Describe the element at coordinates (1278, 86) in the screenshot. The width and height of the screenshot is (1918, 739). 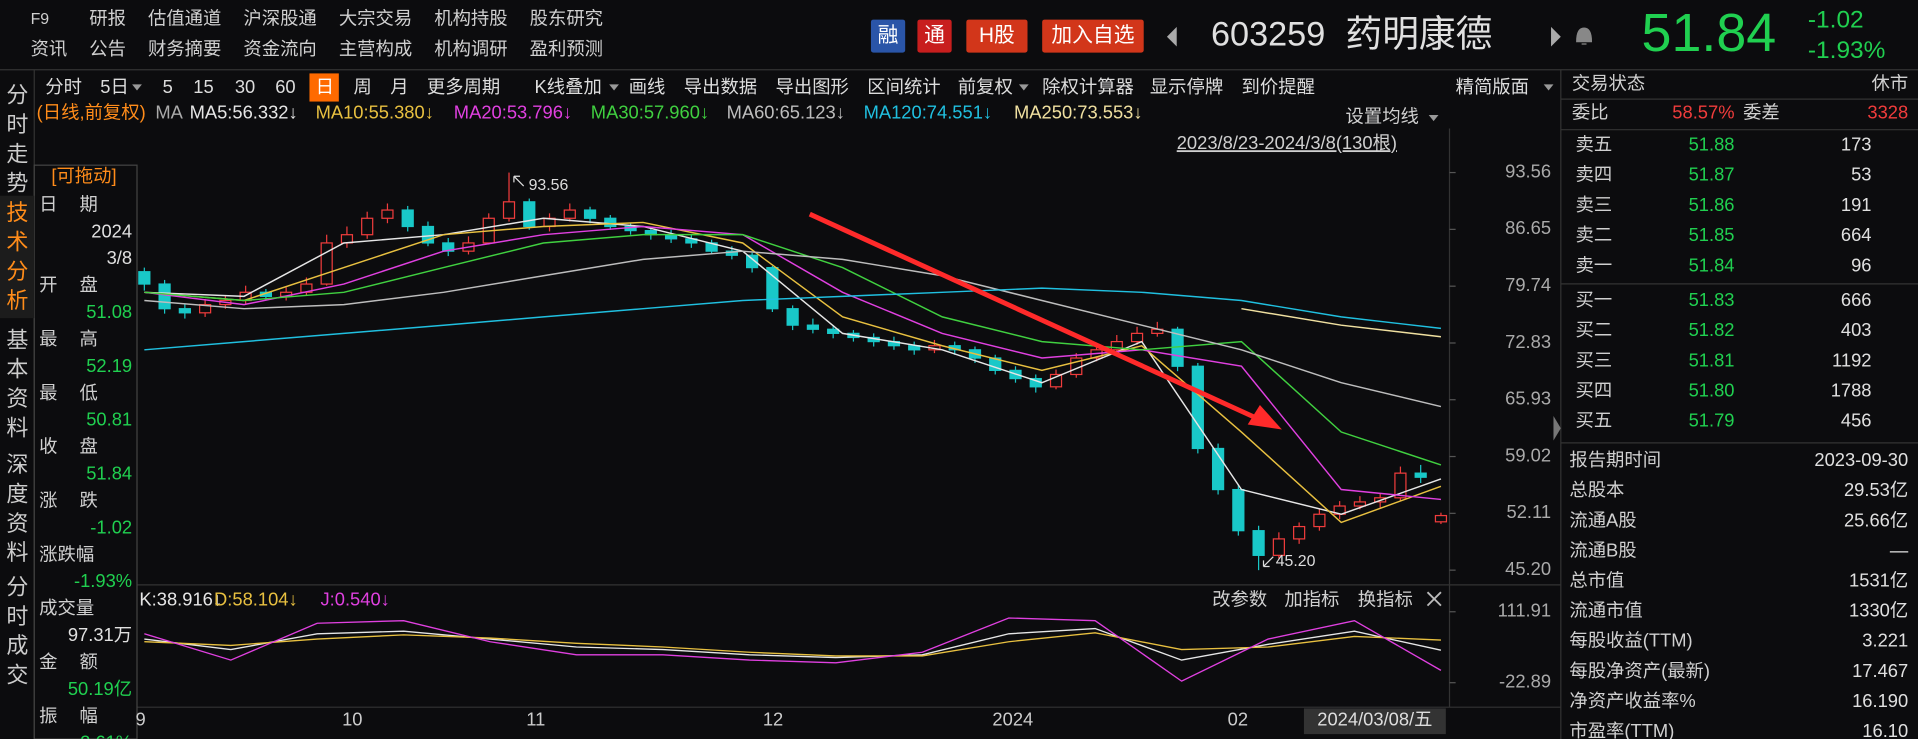
I see `toolbar-item: 到价提醒` at that location.